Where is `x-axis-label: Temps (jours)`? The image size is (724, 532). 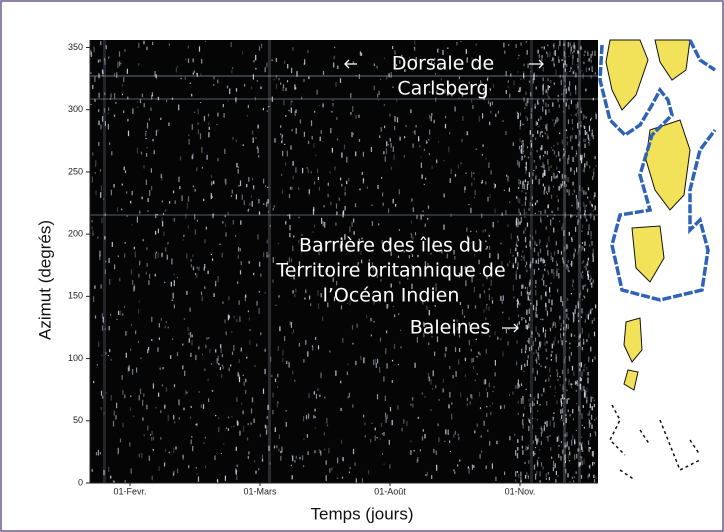
x-axis-label: Temps (jours) is located at coordinates (362, 513).